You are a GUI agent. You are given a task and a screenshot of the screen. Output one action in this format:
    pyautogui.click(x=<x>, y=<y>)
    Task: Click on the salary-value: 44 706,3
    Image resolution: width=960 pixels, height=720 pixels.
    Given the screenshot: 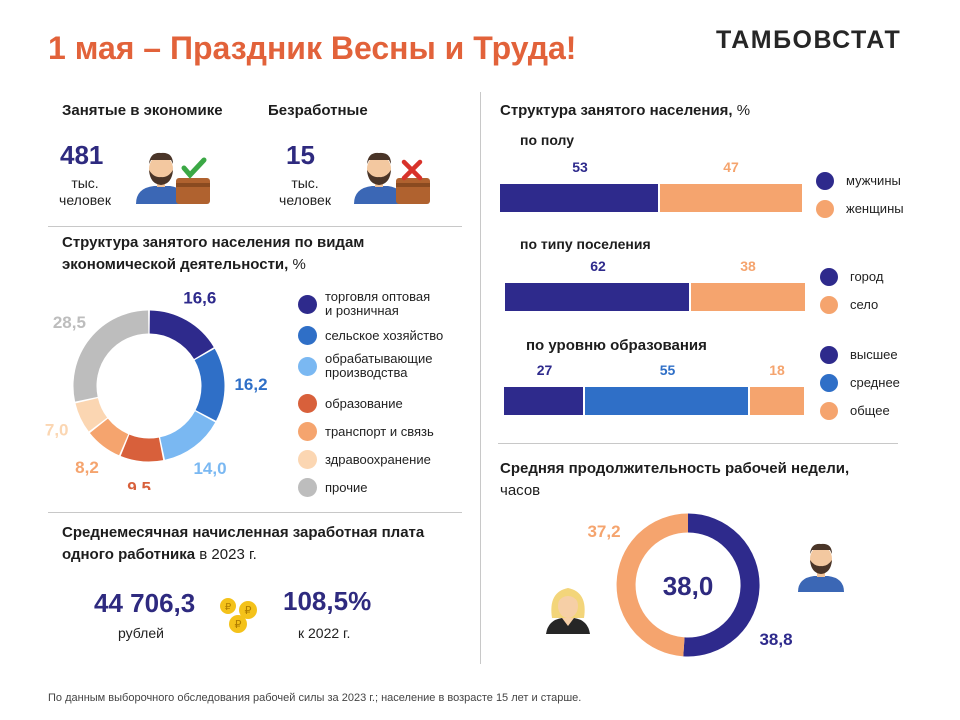 What is the action you would take?
    pyautogui.click(x=145, y=603)
    